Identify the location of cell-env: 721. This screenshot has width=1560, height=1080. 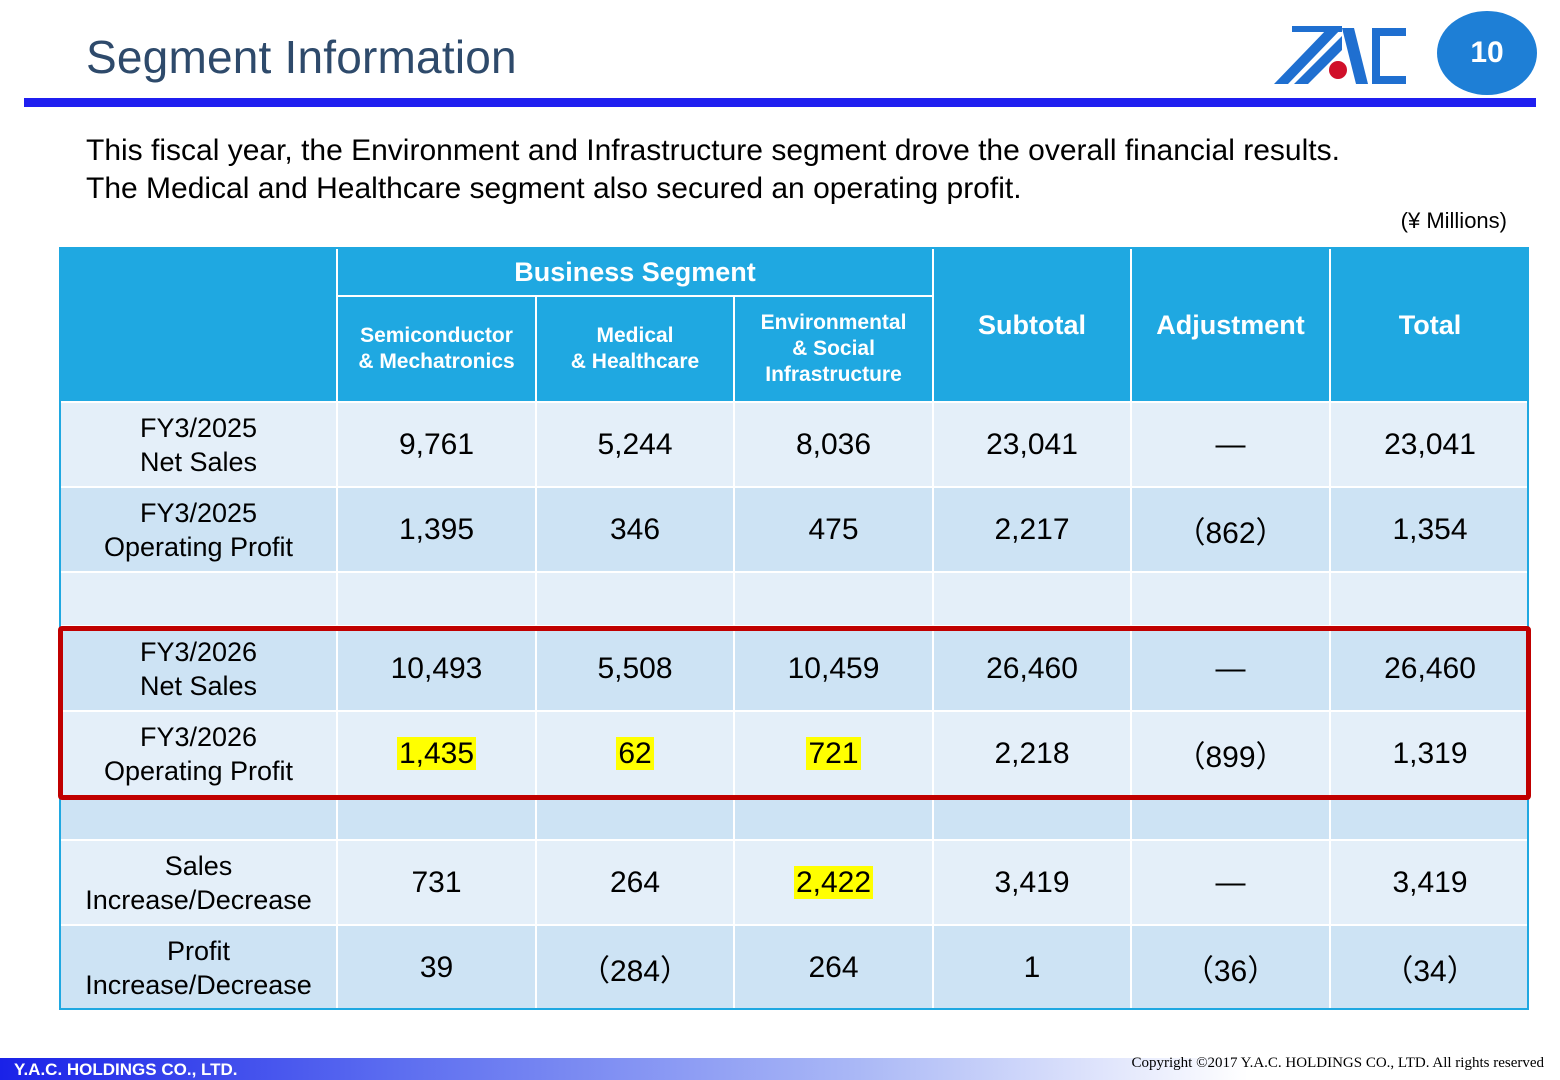
(833, 753).